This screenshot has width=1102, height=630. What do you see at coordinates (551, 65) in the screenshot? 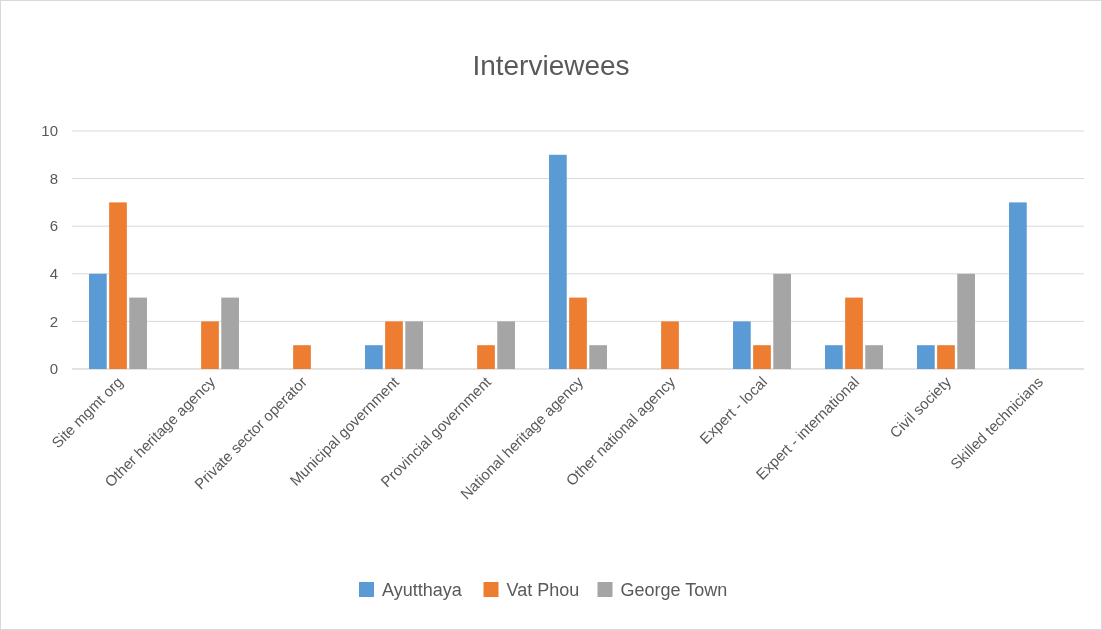
I see `chart-title: Interviewees` at bounding box center [551, 65].